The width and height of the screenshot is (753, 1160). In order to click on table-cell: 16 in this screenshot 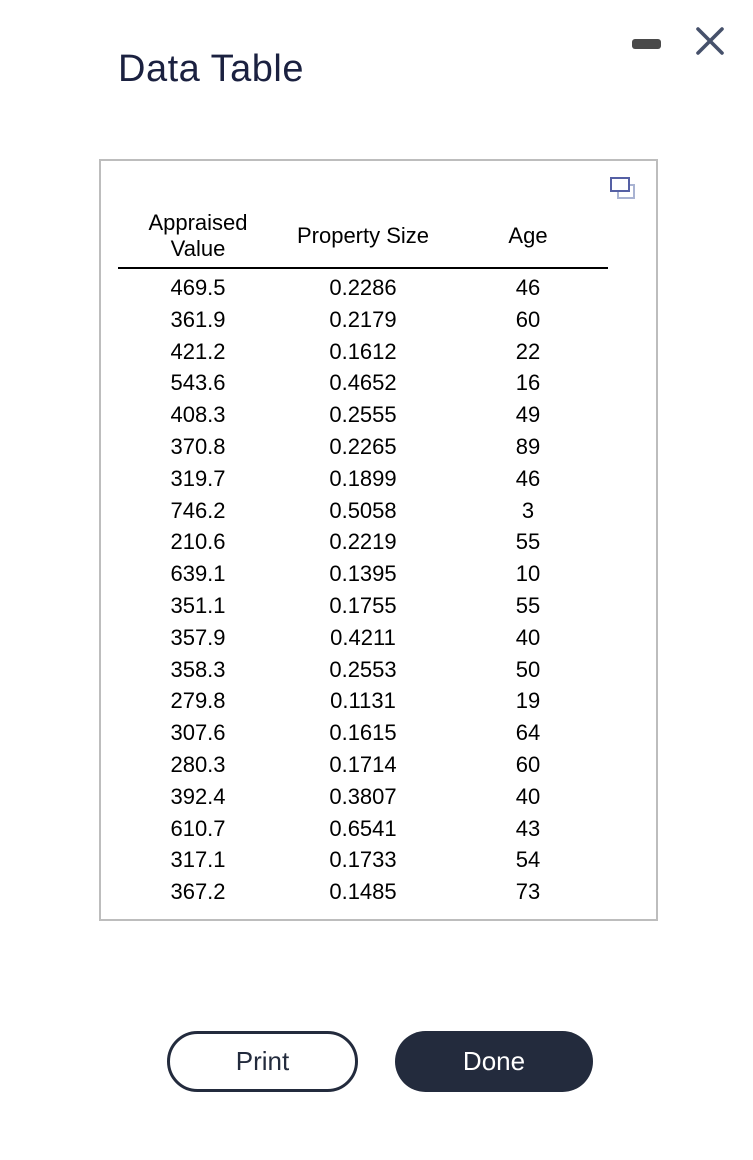, I will do `click(528, 383)`.